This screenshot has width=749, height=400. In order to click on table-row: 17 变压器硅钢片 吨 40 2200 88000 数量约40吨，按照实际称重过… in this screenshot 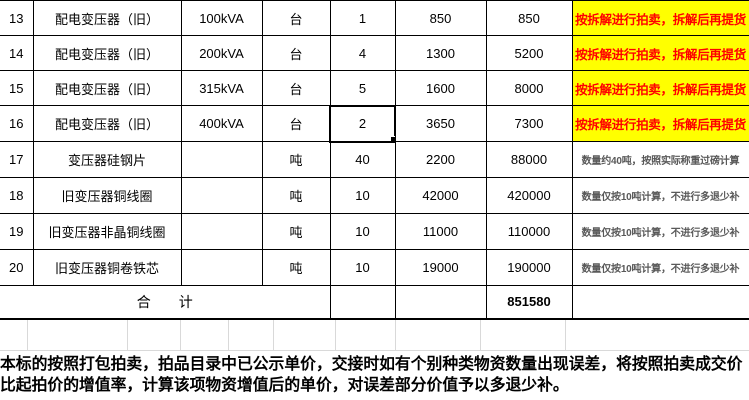, I will do `click(374, 159)`.